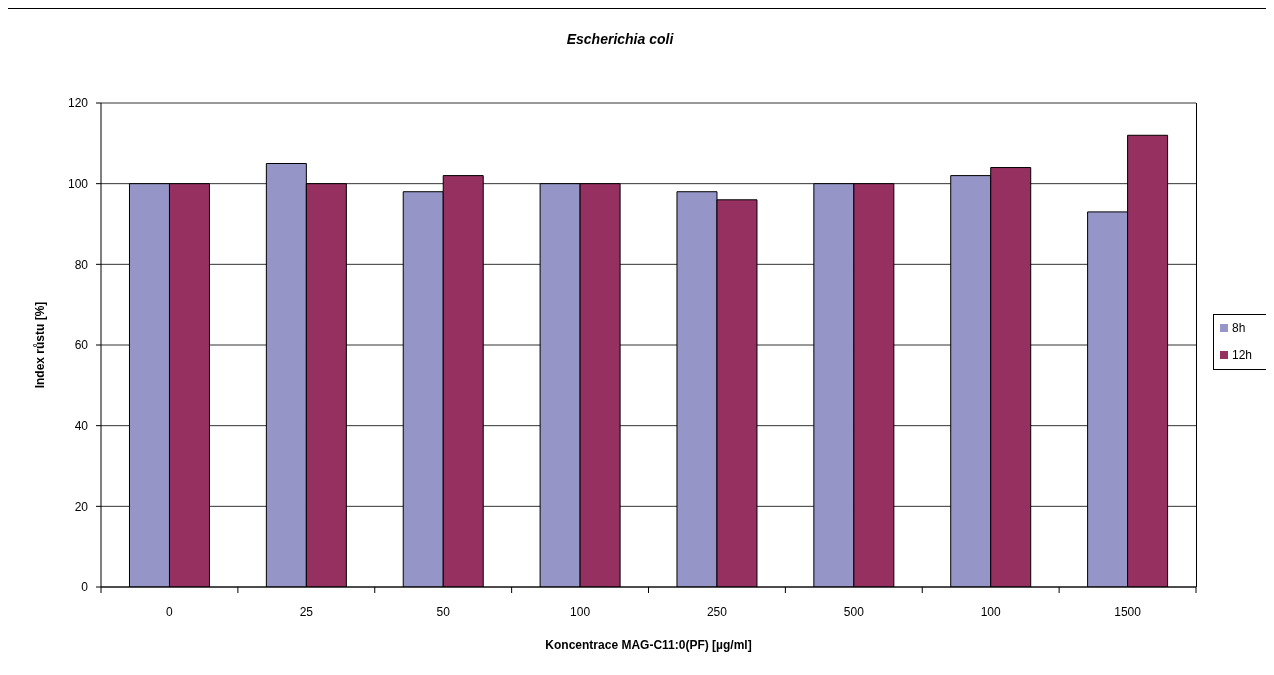  What do you see at coordinates (81, 264) in the screenshot?
I see `y-tick-label: 80` at bounding box center [81, 264].